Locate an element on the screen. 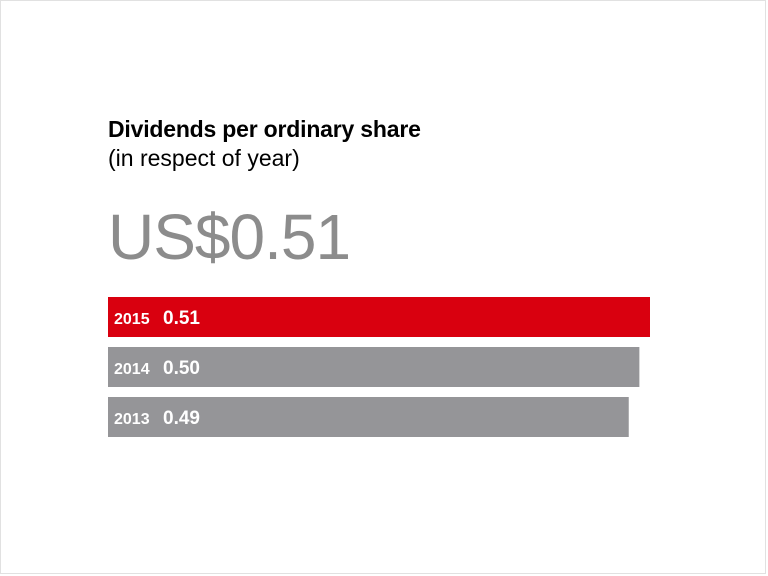 Image resolution: width=768 pixels, height=576 pixels. bar-group-2013: 2013 0.49 is located at coordinates (368, 417).